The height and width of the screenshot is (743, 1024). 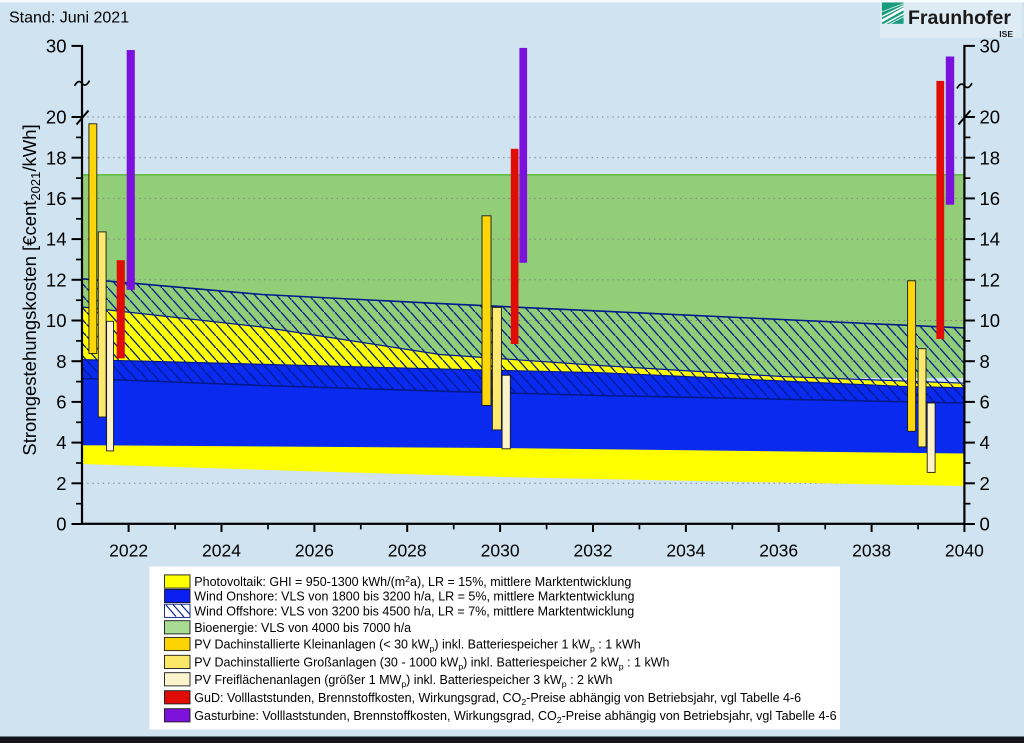 I want to click on svg-text: 2026, so click(x=314, y=551).